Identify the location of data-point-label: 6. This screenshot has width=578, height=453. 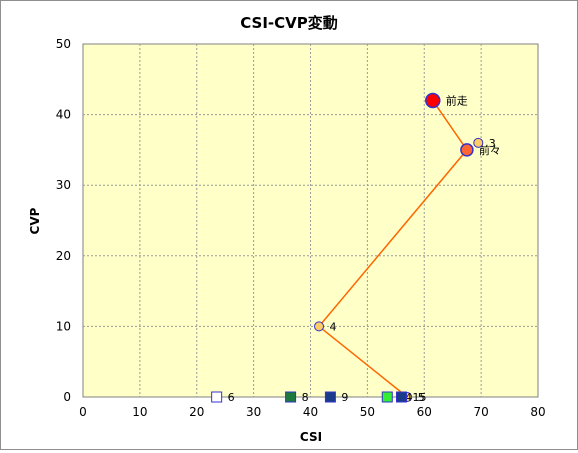
(231, 397).